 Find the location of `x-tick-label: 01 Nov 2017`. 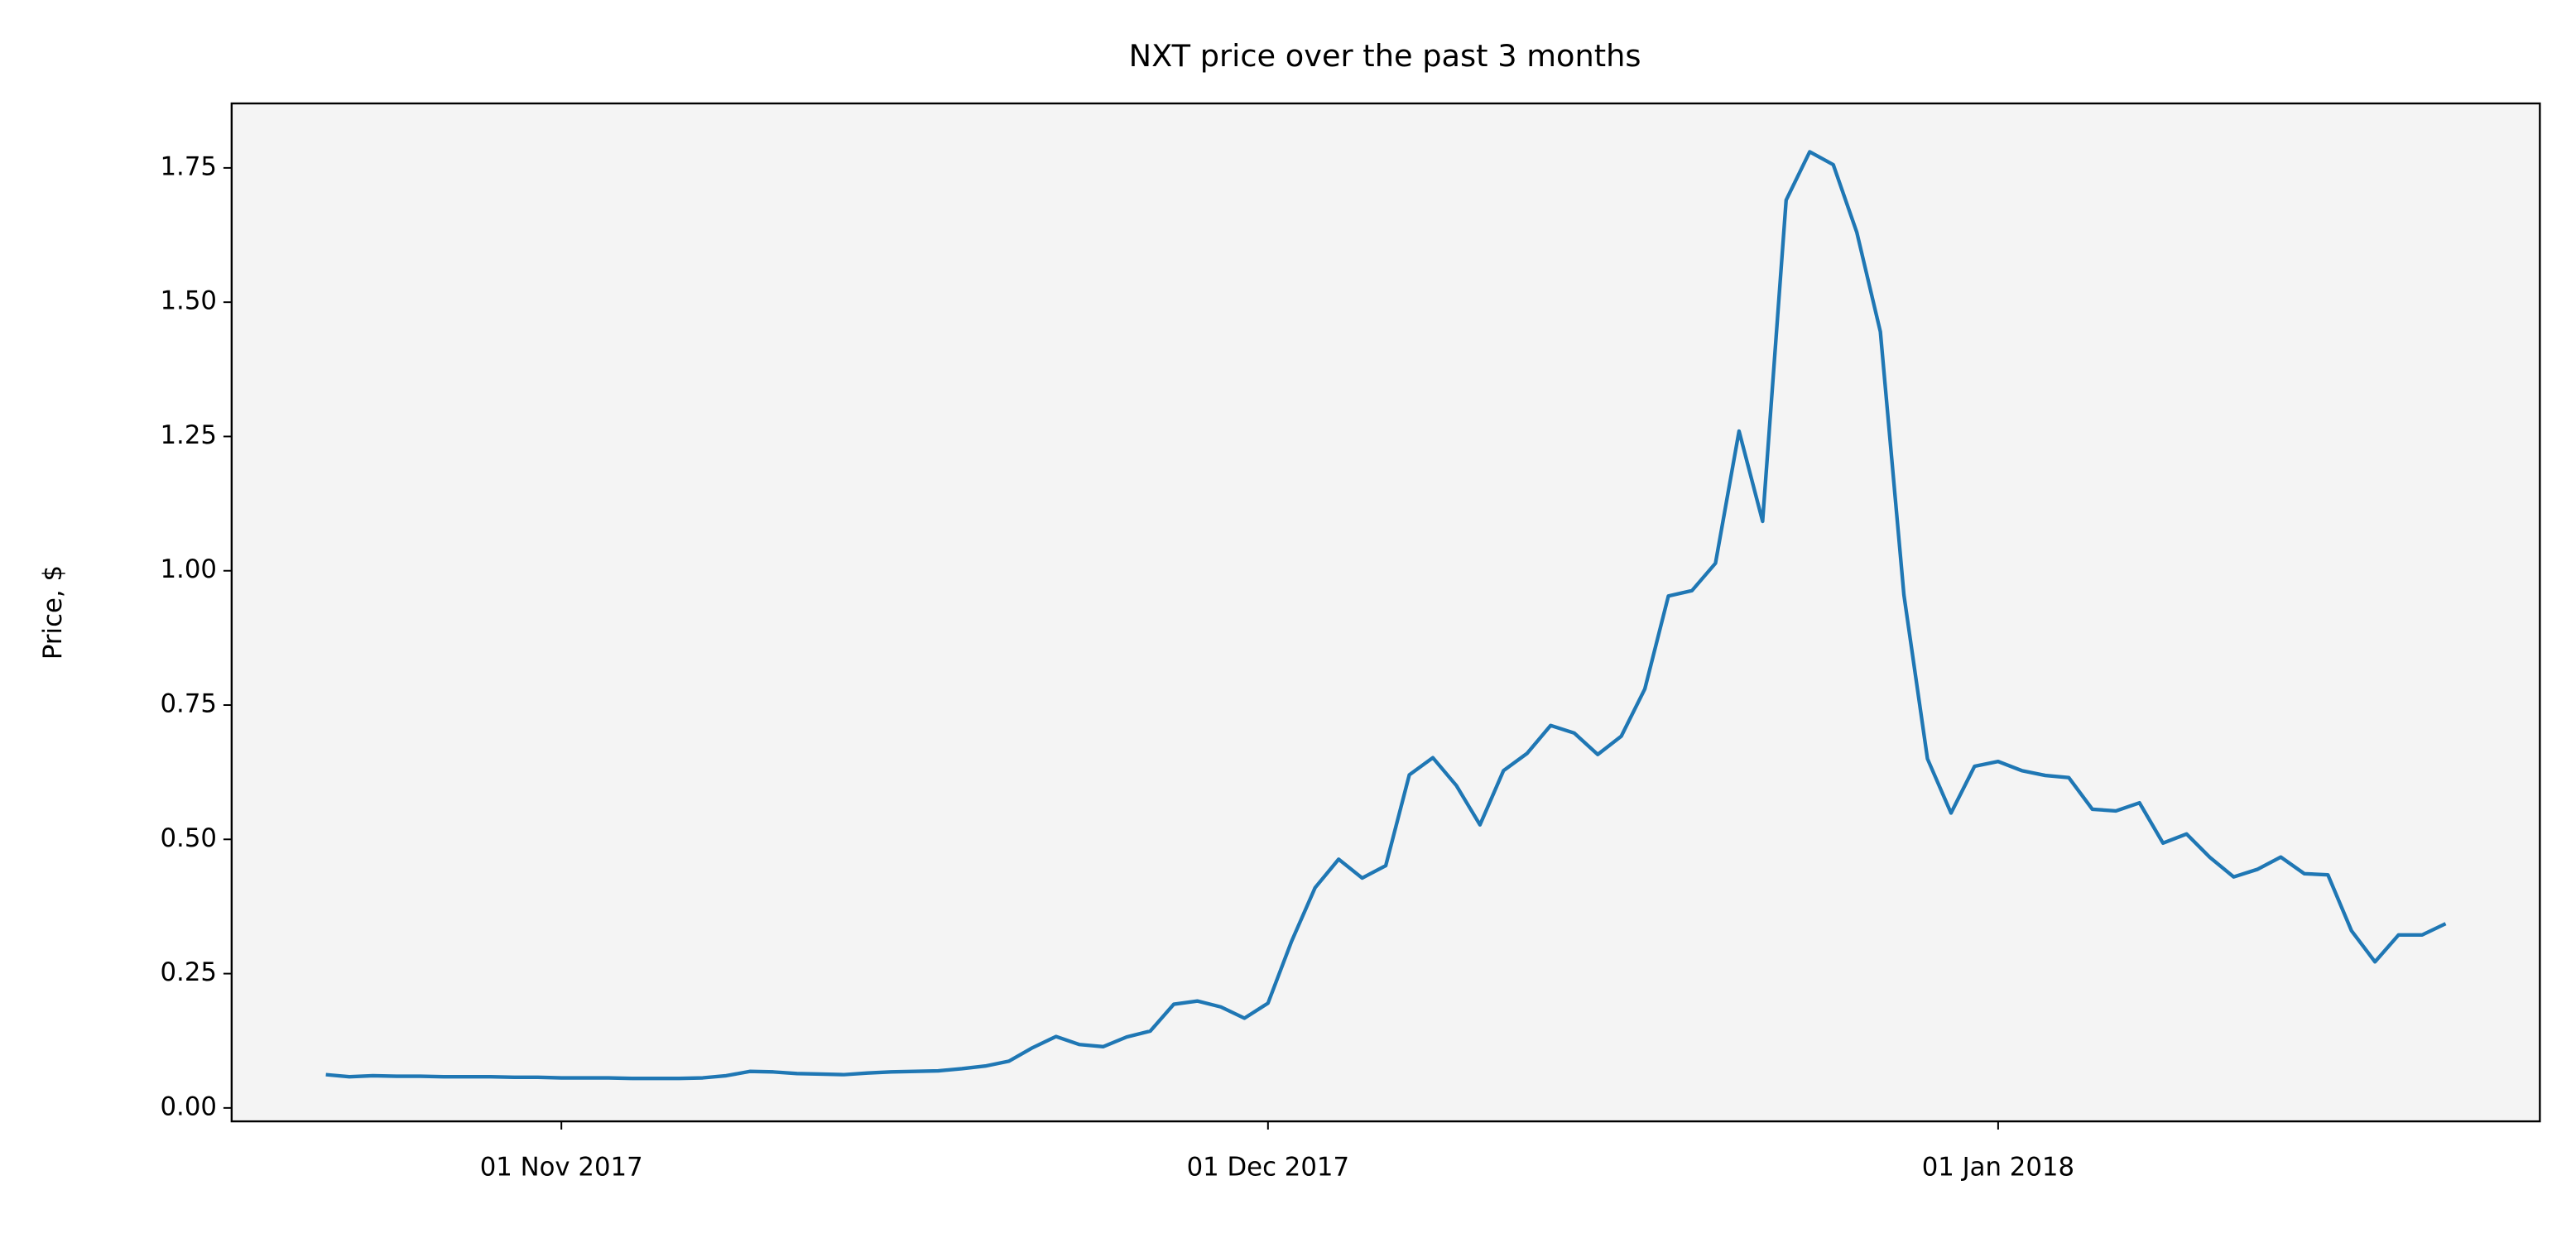

x-tick-label: 01 Nov 2017 is located at coordinates (561, 1168).